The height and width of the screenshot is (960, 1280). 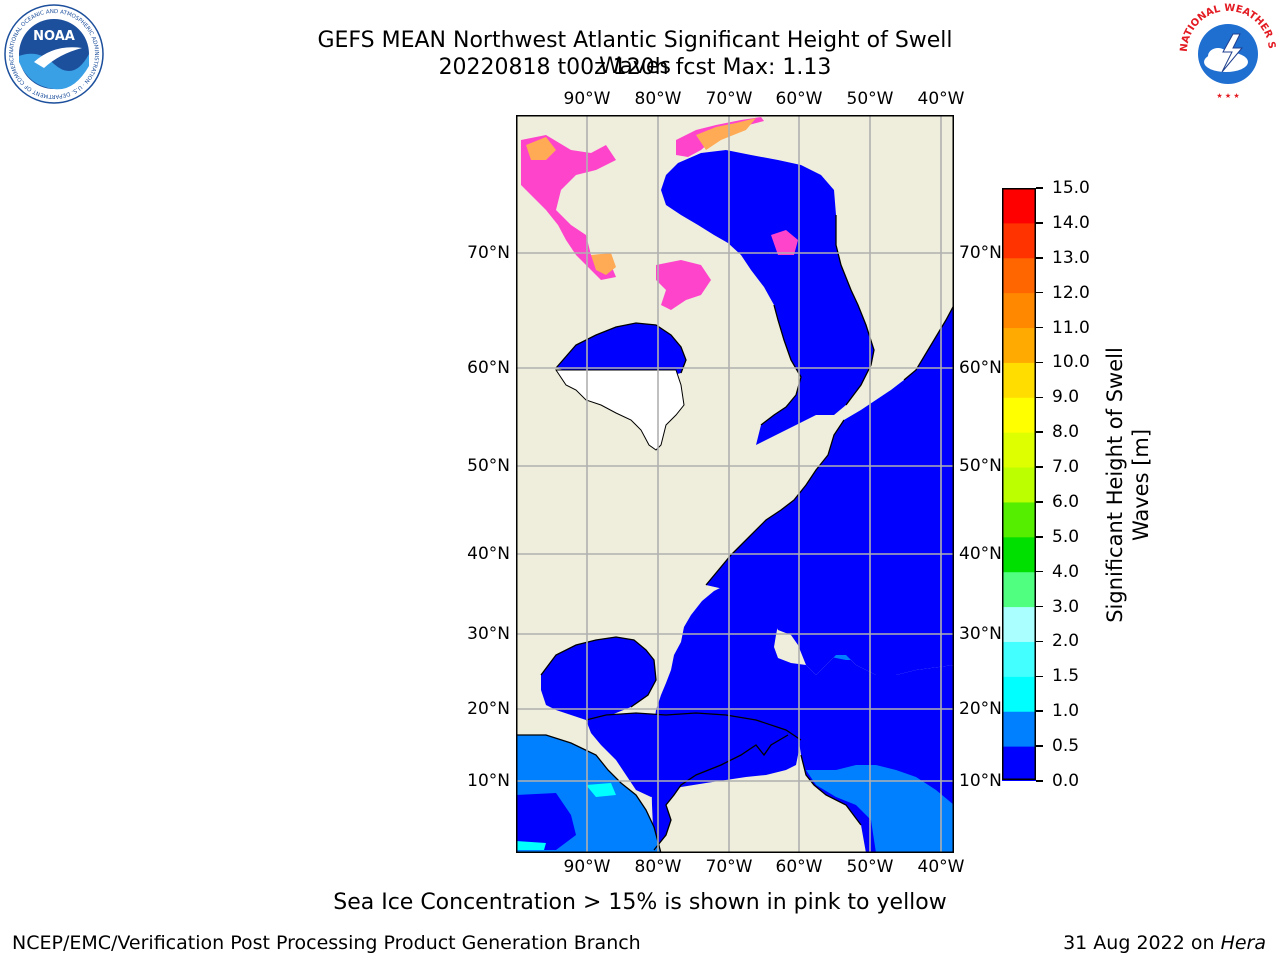 What do you see at coordinates (1141, 485) in the screenshot?
I see `colorbar-label-line2: Waves [m]` at bounding box center [1141, 485].